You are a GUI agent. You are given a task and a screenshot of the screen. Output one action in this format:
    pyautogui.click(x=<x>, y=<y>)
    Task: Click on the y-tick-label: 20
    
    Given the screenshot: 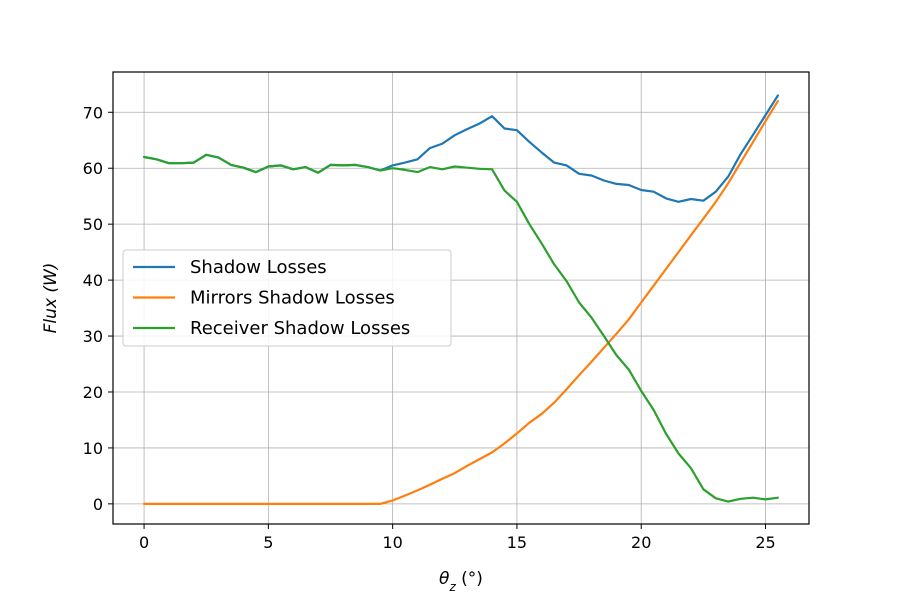 What is the action you would take?
    pyautogui.click(x=93, y=392)
    